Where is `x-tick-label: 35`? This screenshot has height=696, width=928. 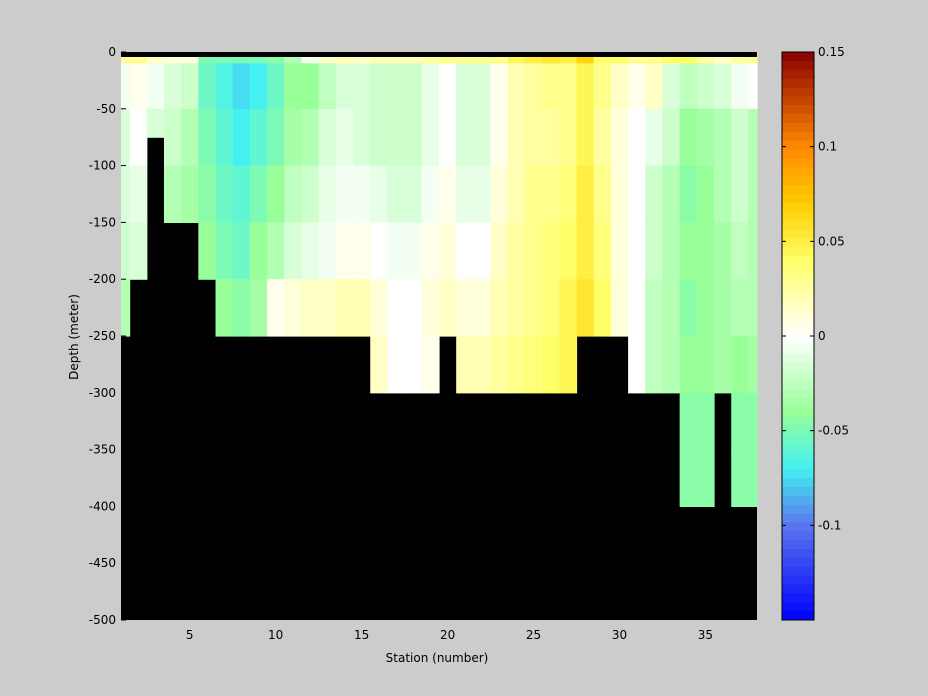 x-tick-label: 35 is located at coordinates (705, 635).